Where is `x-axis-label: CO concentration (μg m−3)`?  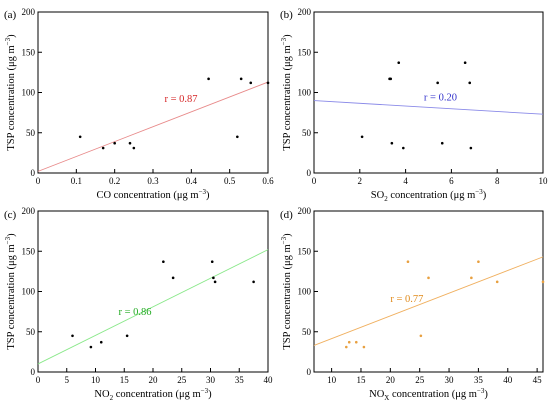
x-axis-label: CO concentration (μg m−3) is located at coordinates (153, 194).